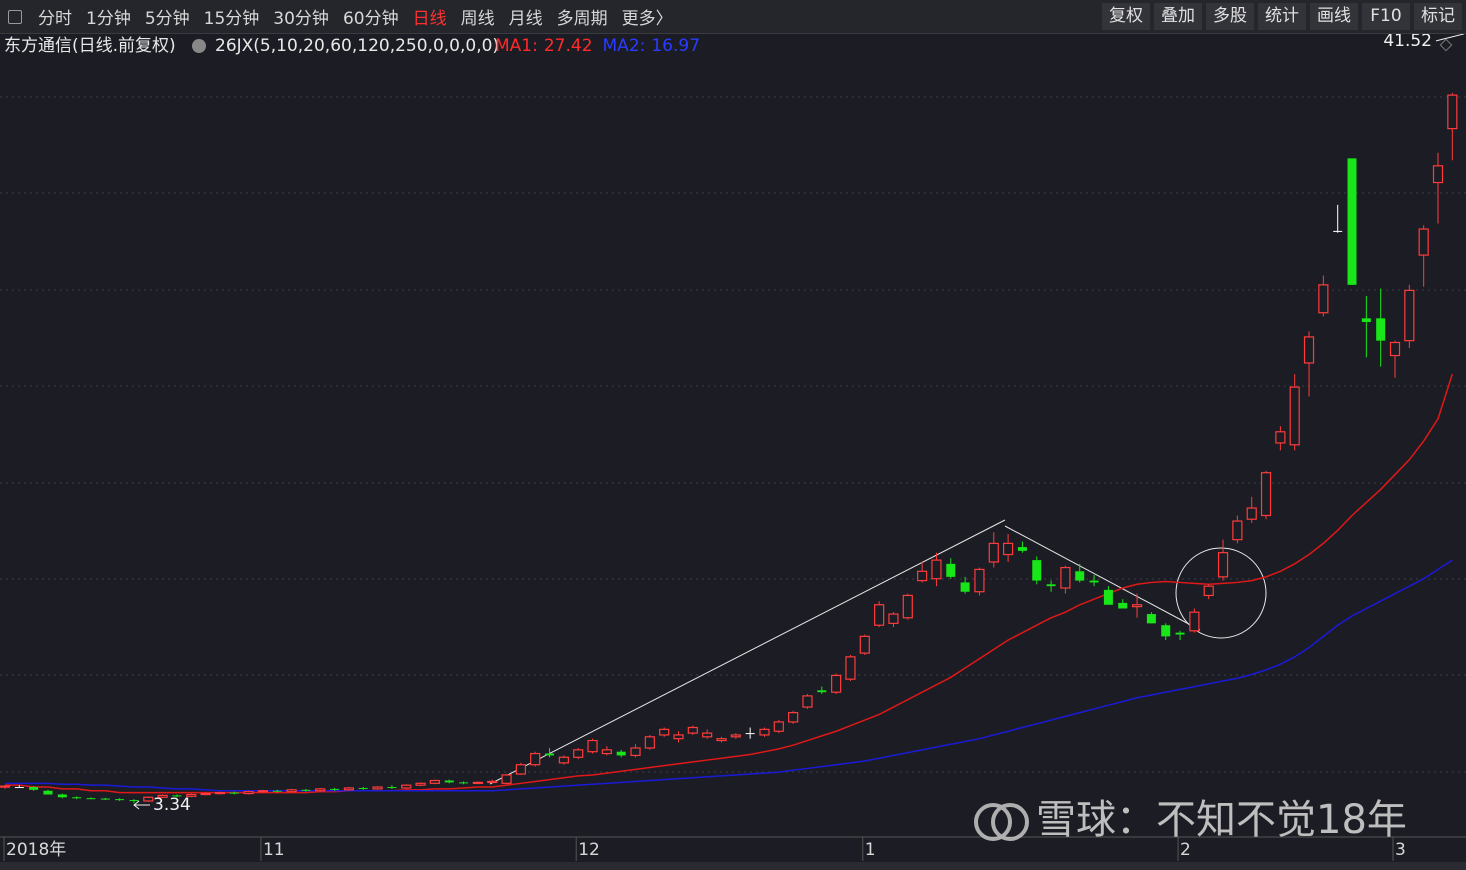 The height and width of the screenshot is (870, 1466). I want to click on period-tab: 60分钟, so click(370, 19).